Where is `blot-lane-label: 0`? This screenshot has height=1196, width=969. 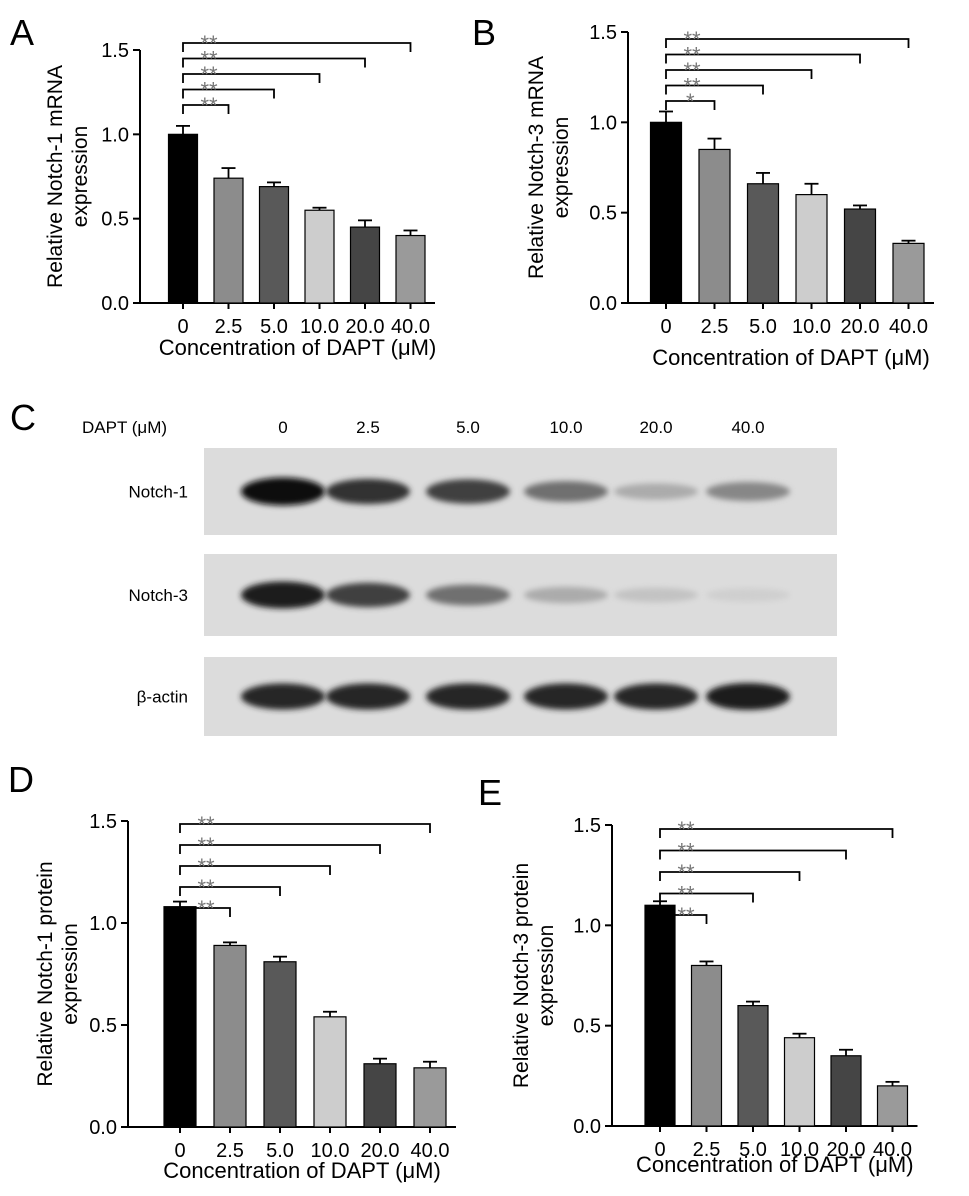
blot-lane-label: 0 is located at coordinates (282, 427).